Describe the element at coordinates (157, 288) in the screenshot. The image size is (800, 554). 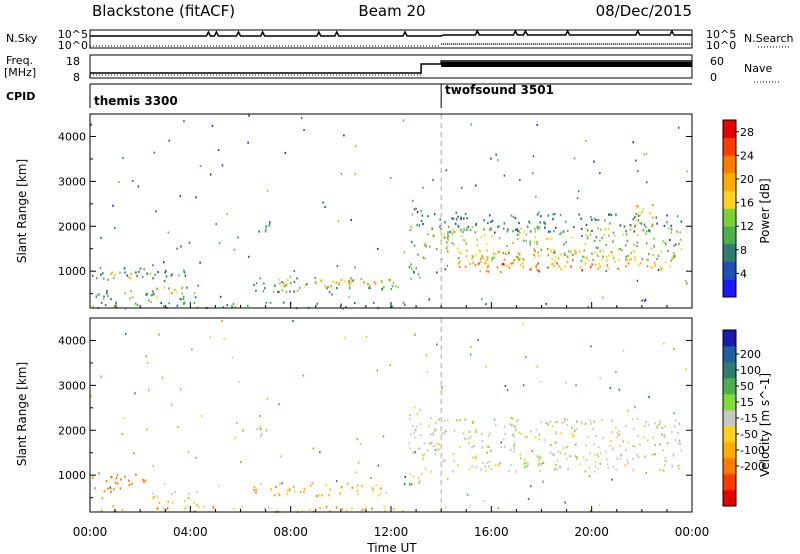
I see `panel-0-region-2-cell` at that location.